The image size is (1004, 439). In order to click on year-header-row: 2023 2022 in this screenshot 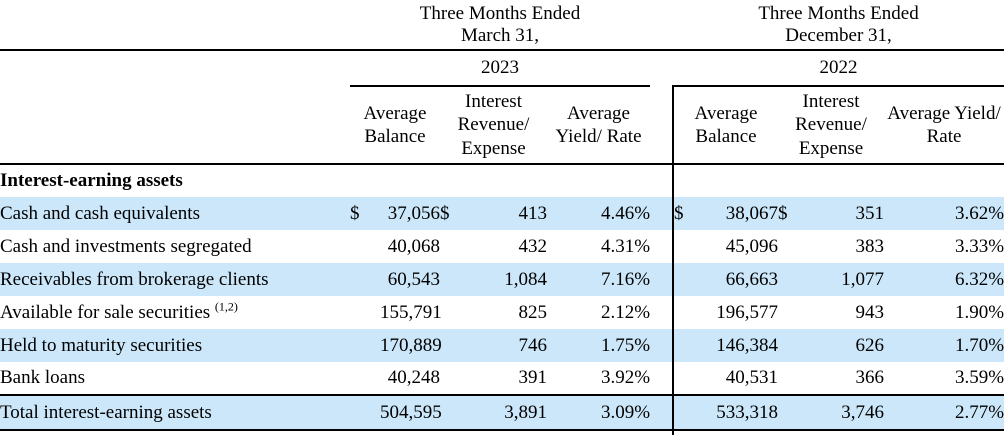, I will do `click(502, 68)`.